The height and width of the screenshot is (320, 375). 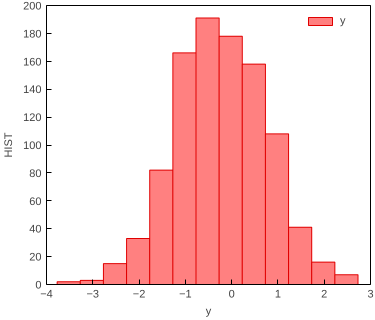 I want to click on y-tick-label: 80, so click(x=35, y=174).